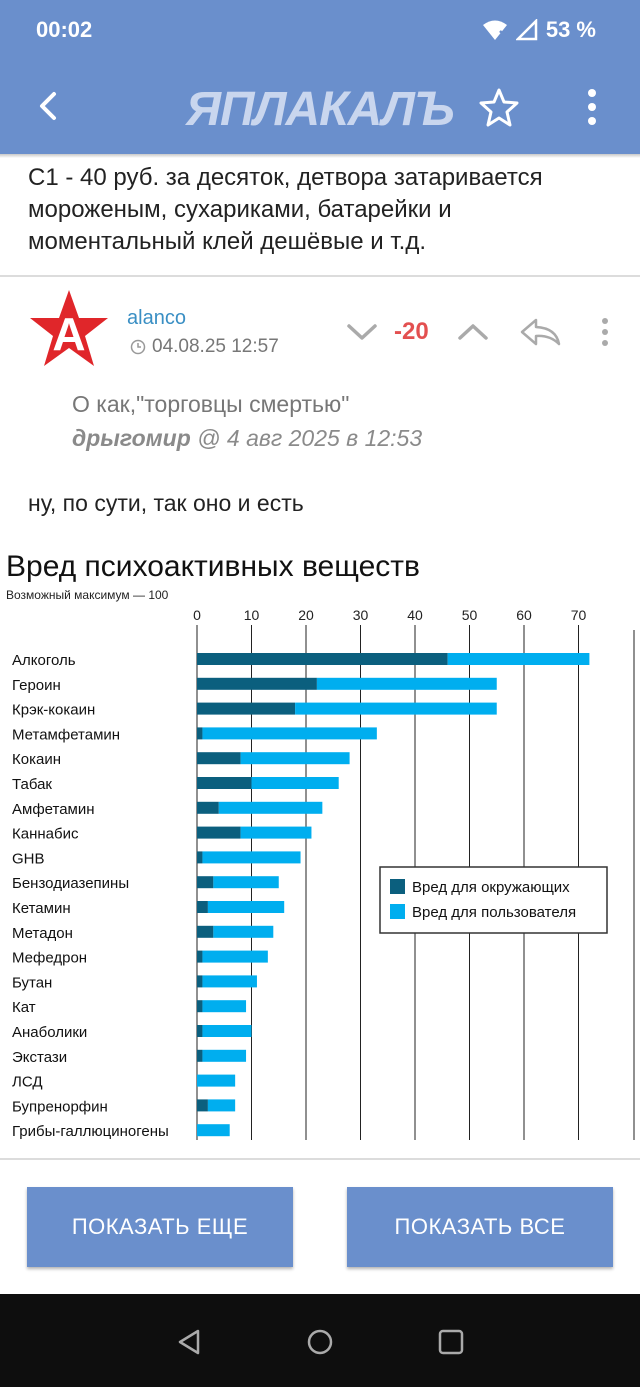 This screenshot has height=1387, width=640. What do you see at coordinates (49, 958) in the screenshot?
I see `category-label: Мефедрон` at bounding box center [49, 958].